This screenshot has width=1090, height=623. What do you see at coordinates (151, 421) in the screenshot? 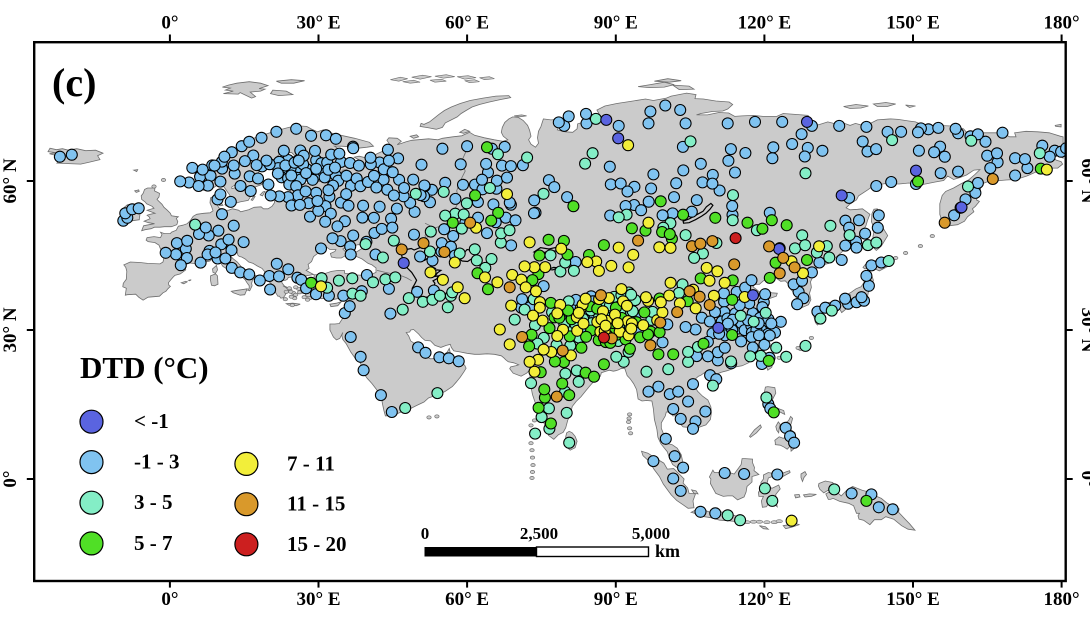
I see `svg-text: < -1` at bounding box center [151, 421].